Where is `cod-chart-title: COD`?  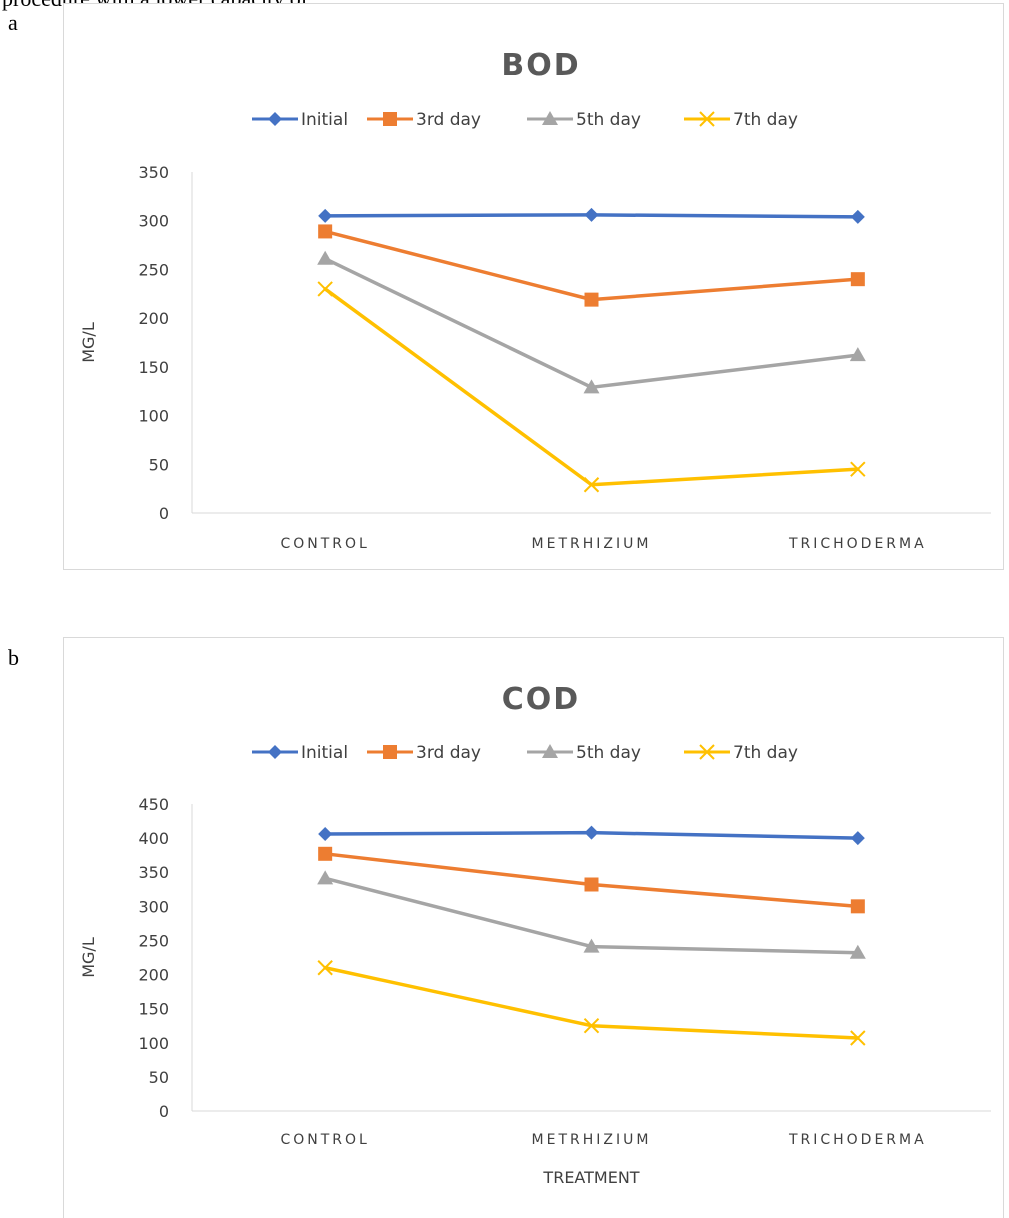 cod-chart-title: COD is located at coordinates (541, 699).